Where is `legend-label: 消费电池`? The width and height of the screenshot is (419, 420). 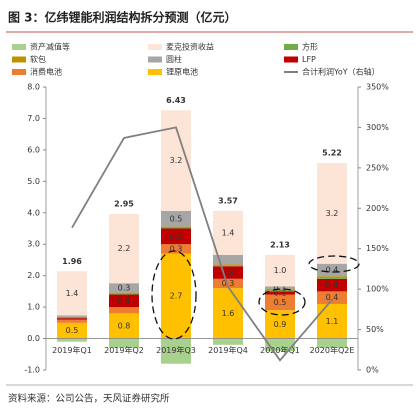
legend-label: 消费电池 is located at coordinates (46, 72).